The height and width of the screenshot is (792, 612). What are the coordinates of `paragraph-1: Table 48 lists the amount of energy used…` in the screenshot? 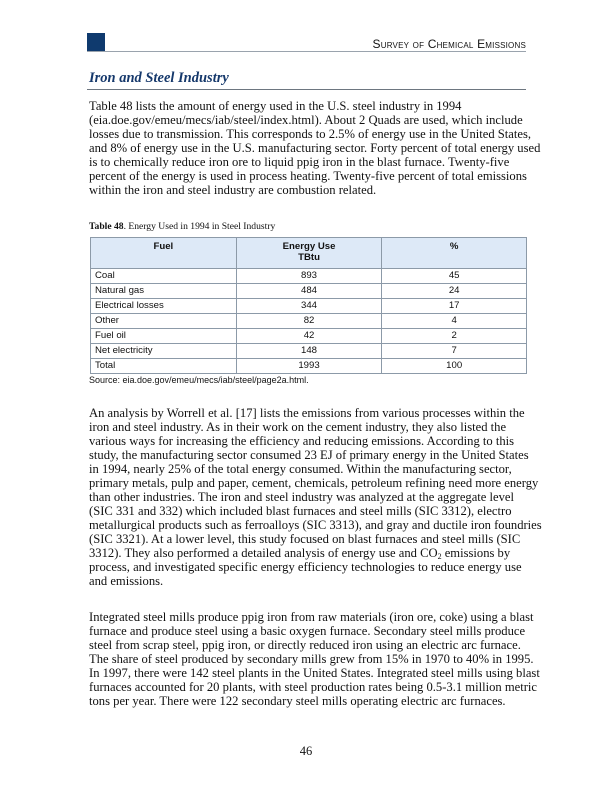 It's located at (314, 148).